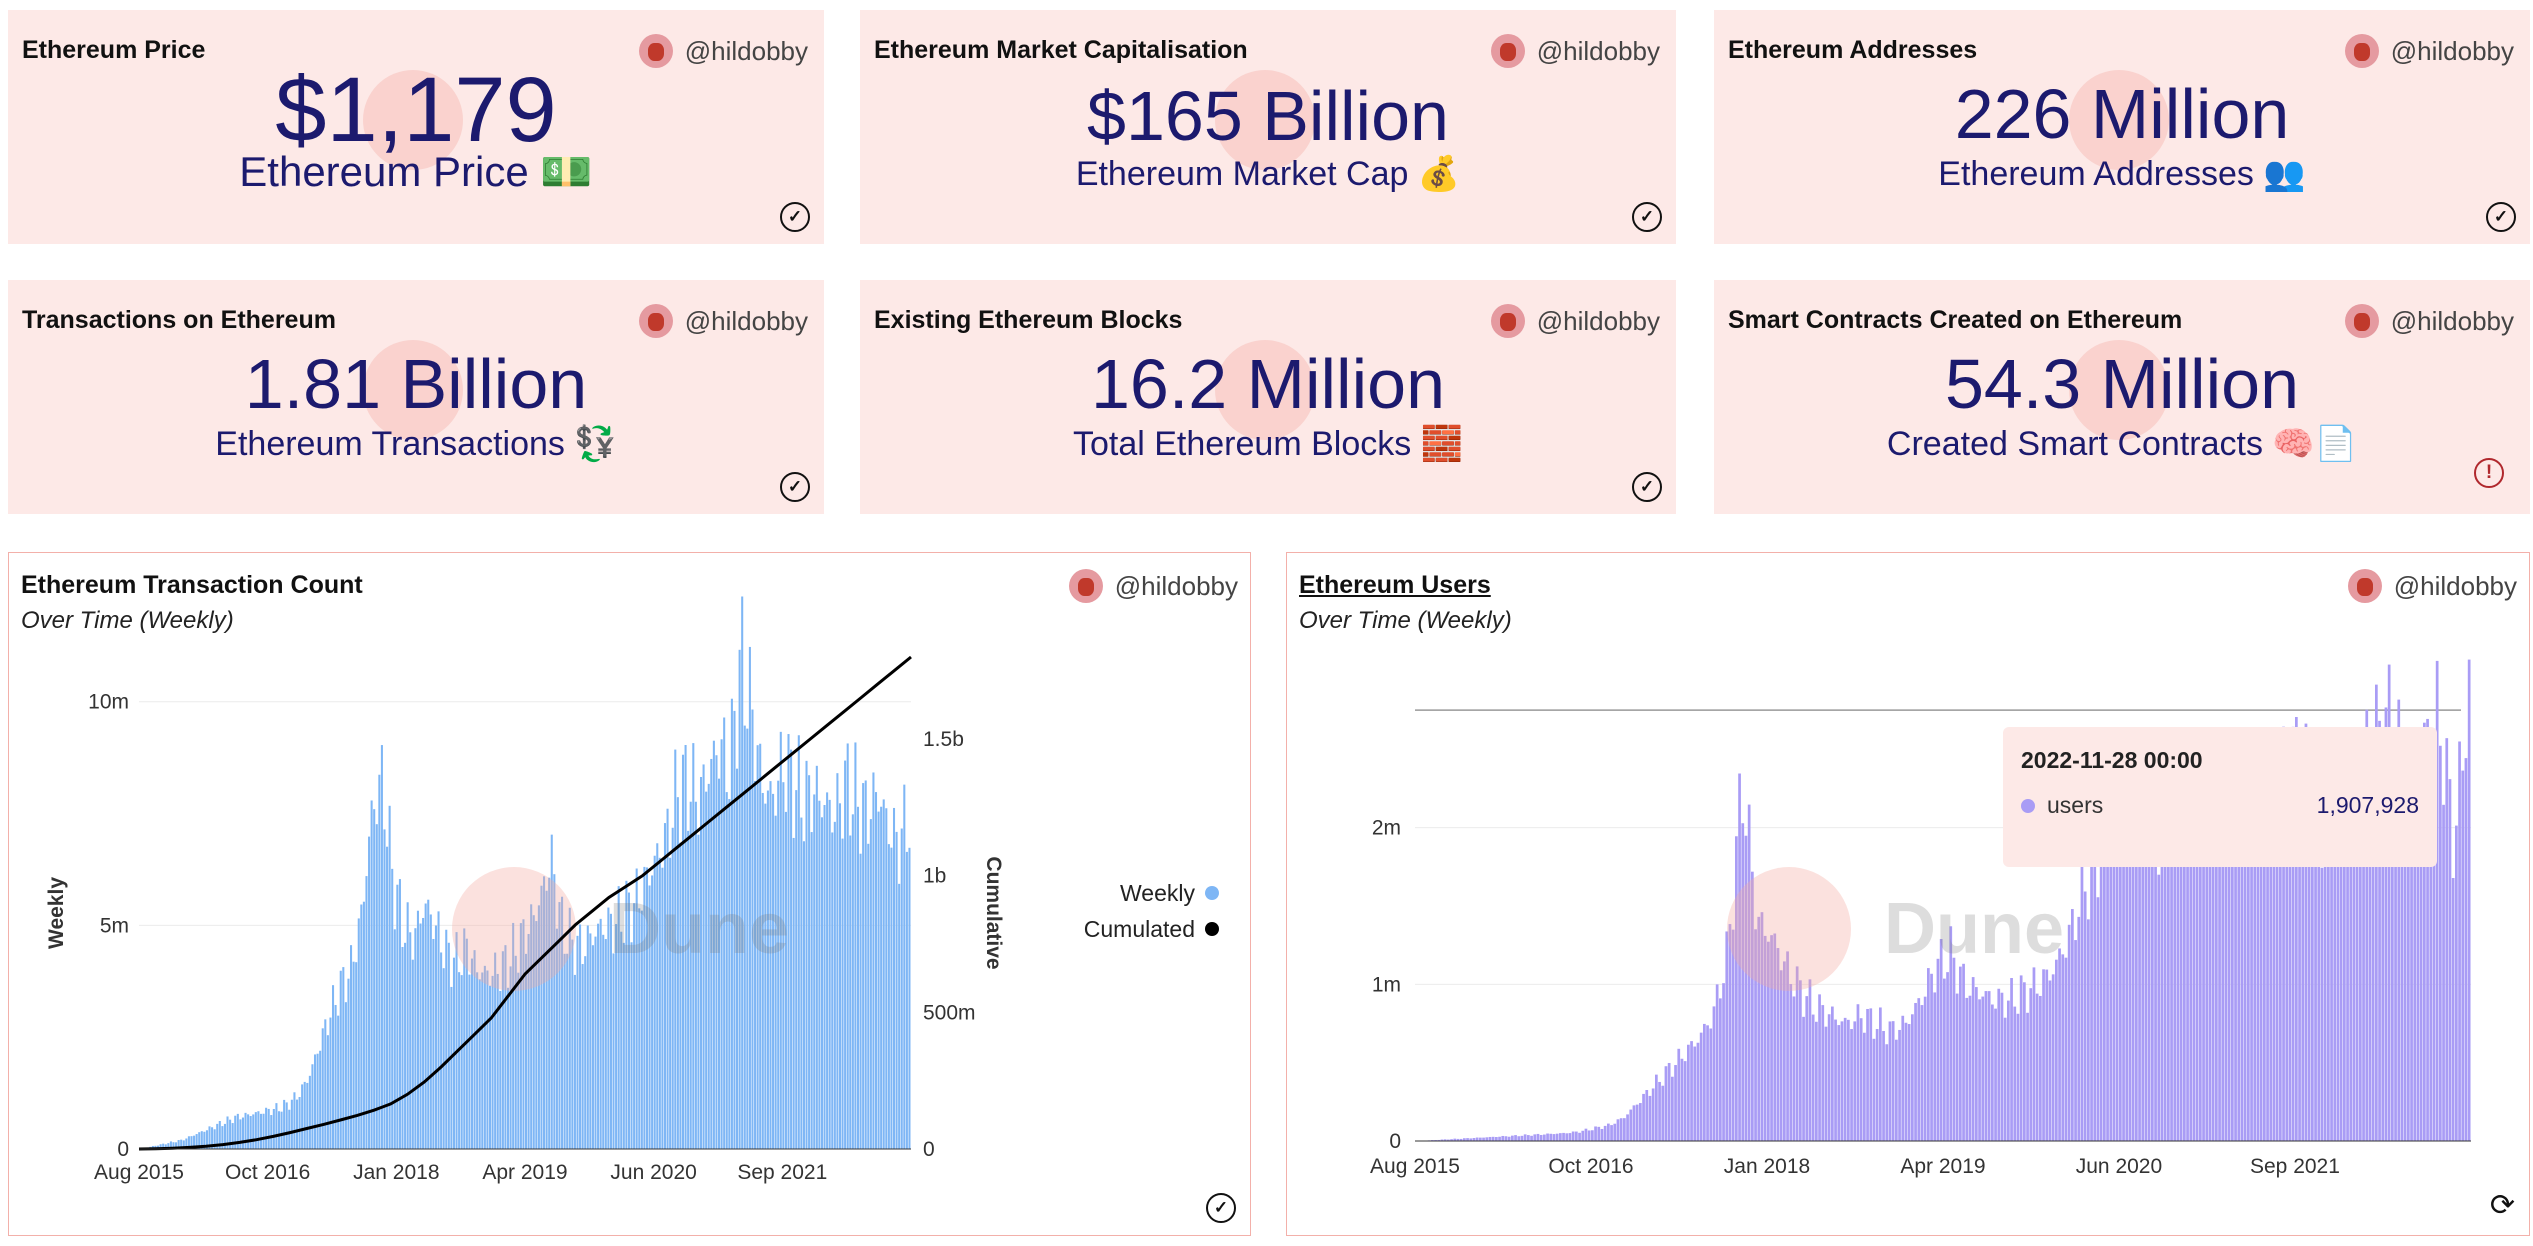  Describe the element at coordinates (2489, 473) in the screenshot. I see `warning-icon: !` at that location.